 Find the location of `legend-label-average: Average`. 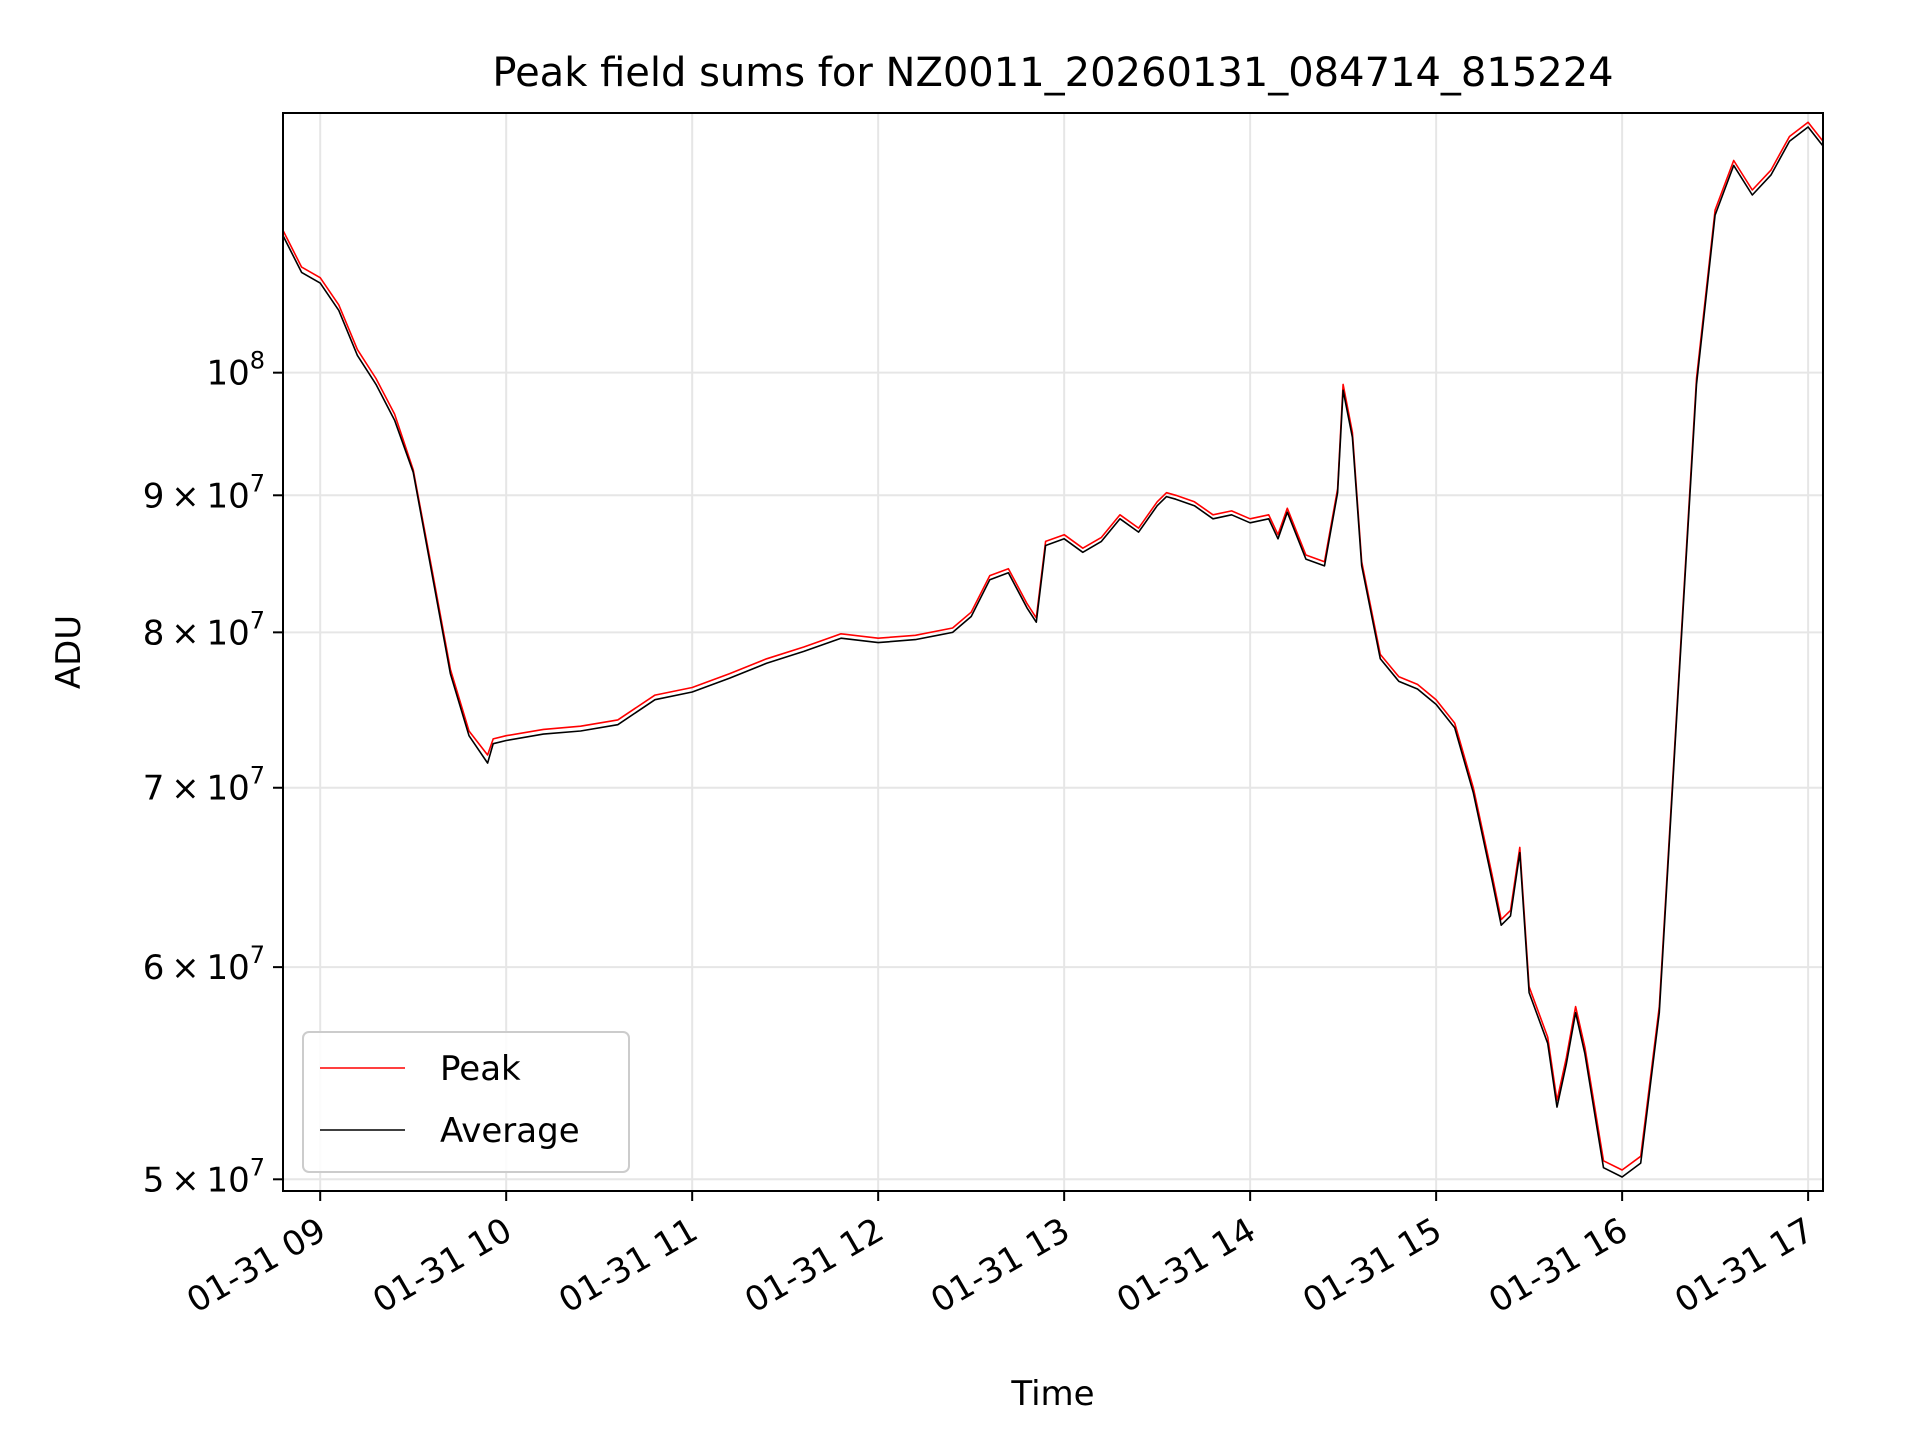

legend-label-average: Average is located at coordinates (510, 1131).